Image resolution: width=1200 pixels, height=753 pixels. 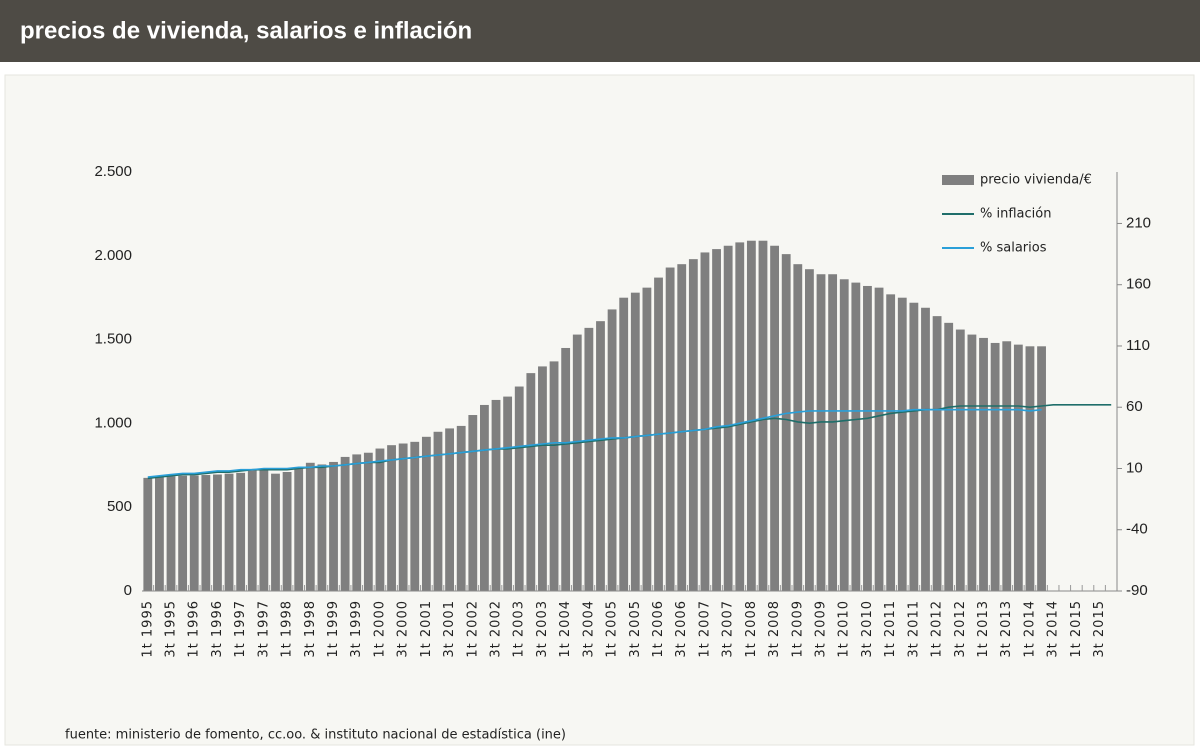 I want to click on x-tick-label: 3t 1998, so click(x=310, y=629).